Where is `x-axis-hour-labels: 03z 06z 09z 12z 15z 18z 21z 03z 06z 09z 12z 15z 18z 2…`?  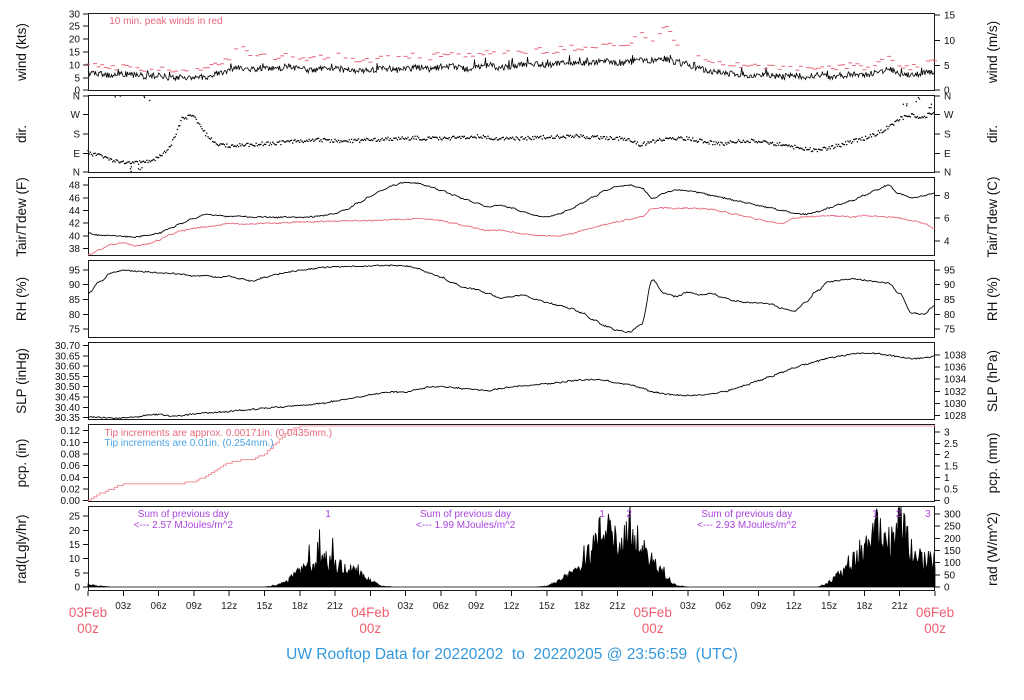 x-axis-hour-labels: 03z 06z 09z 12z 15z 18z 21z 03z 06z 09z 12z 15z 18z 2… is located at coordinates (511, 606).